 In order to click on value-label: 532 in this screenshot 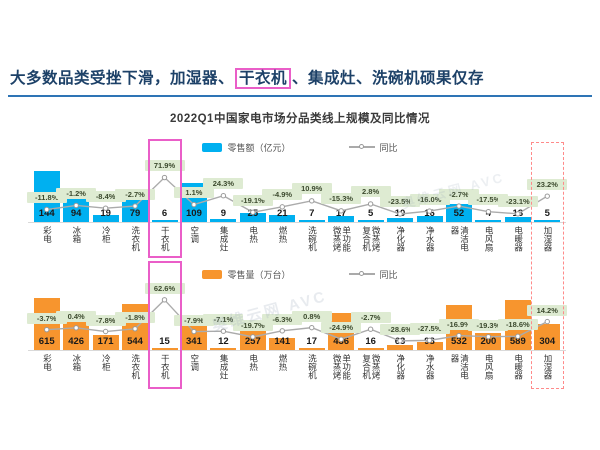, I will do `click(459, 341)`.